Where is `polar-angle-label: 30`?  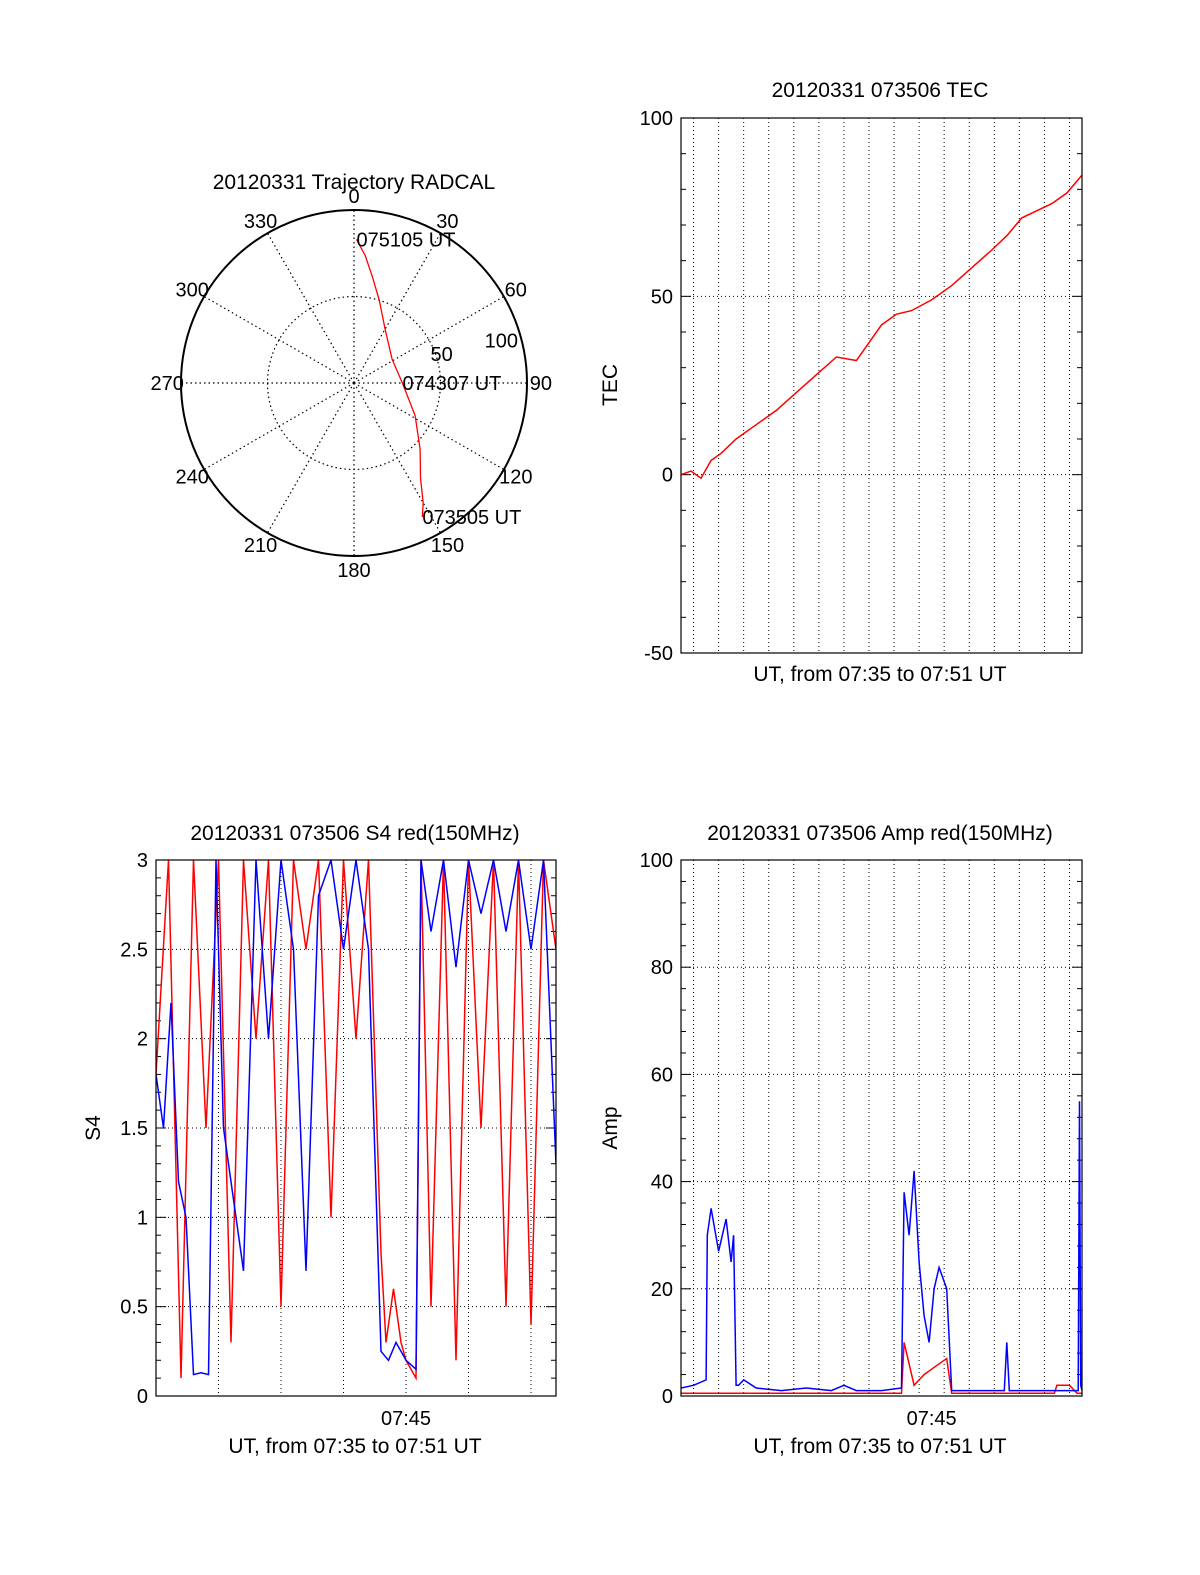
polar-angle-label: 30 is located at coordinates (447, 222).